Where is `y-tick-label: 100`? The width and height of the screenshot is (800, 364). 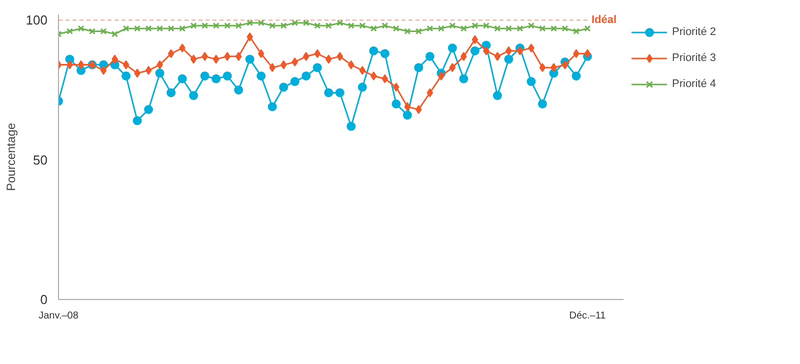 y-tick-label: 100 is located at coordinates (37, 20).